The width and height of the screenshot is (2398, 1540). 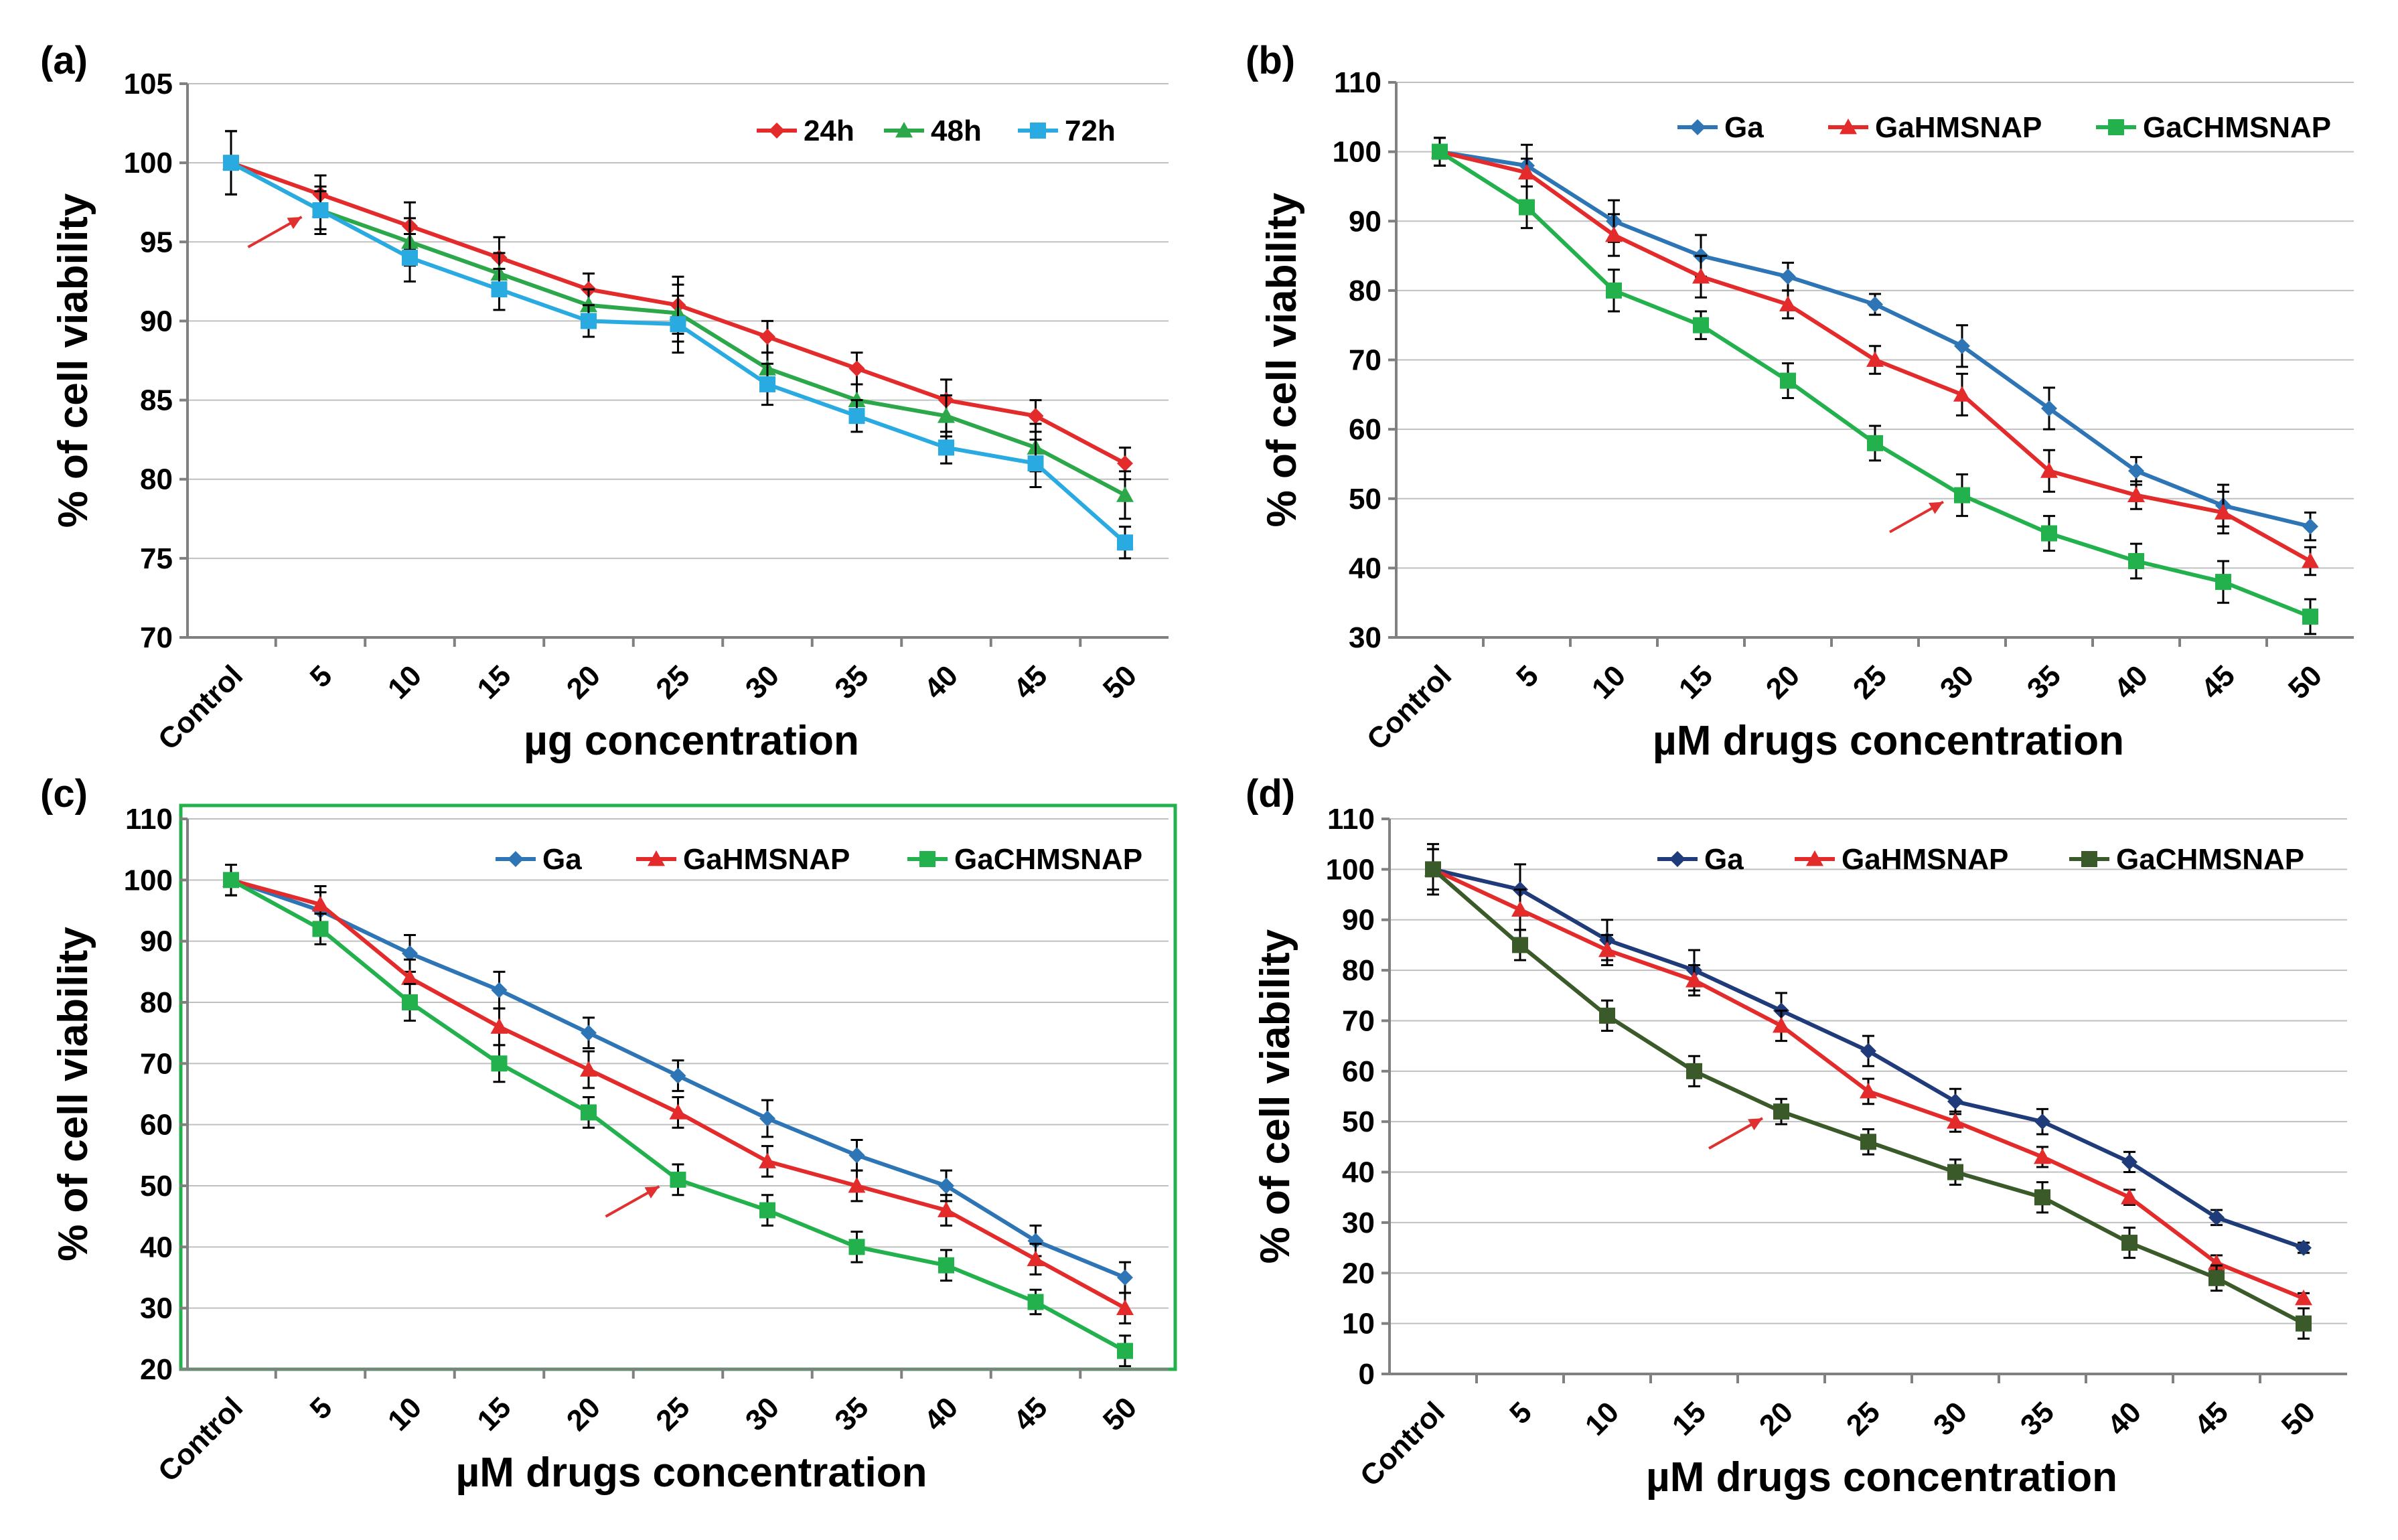 What do you see at coordinates (904, 130) in the screenshot?
I see `legend-marker-48h` at bounding box center [904, 130].